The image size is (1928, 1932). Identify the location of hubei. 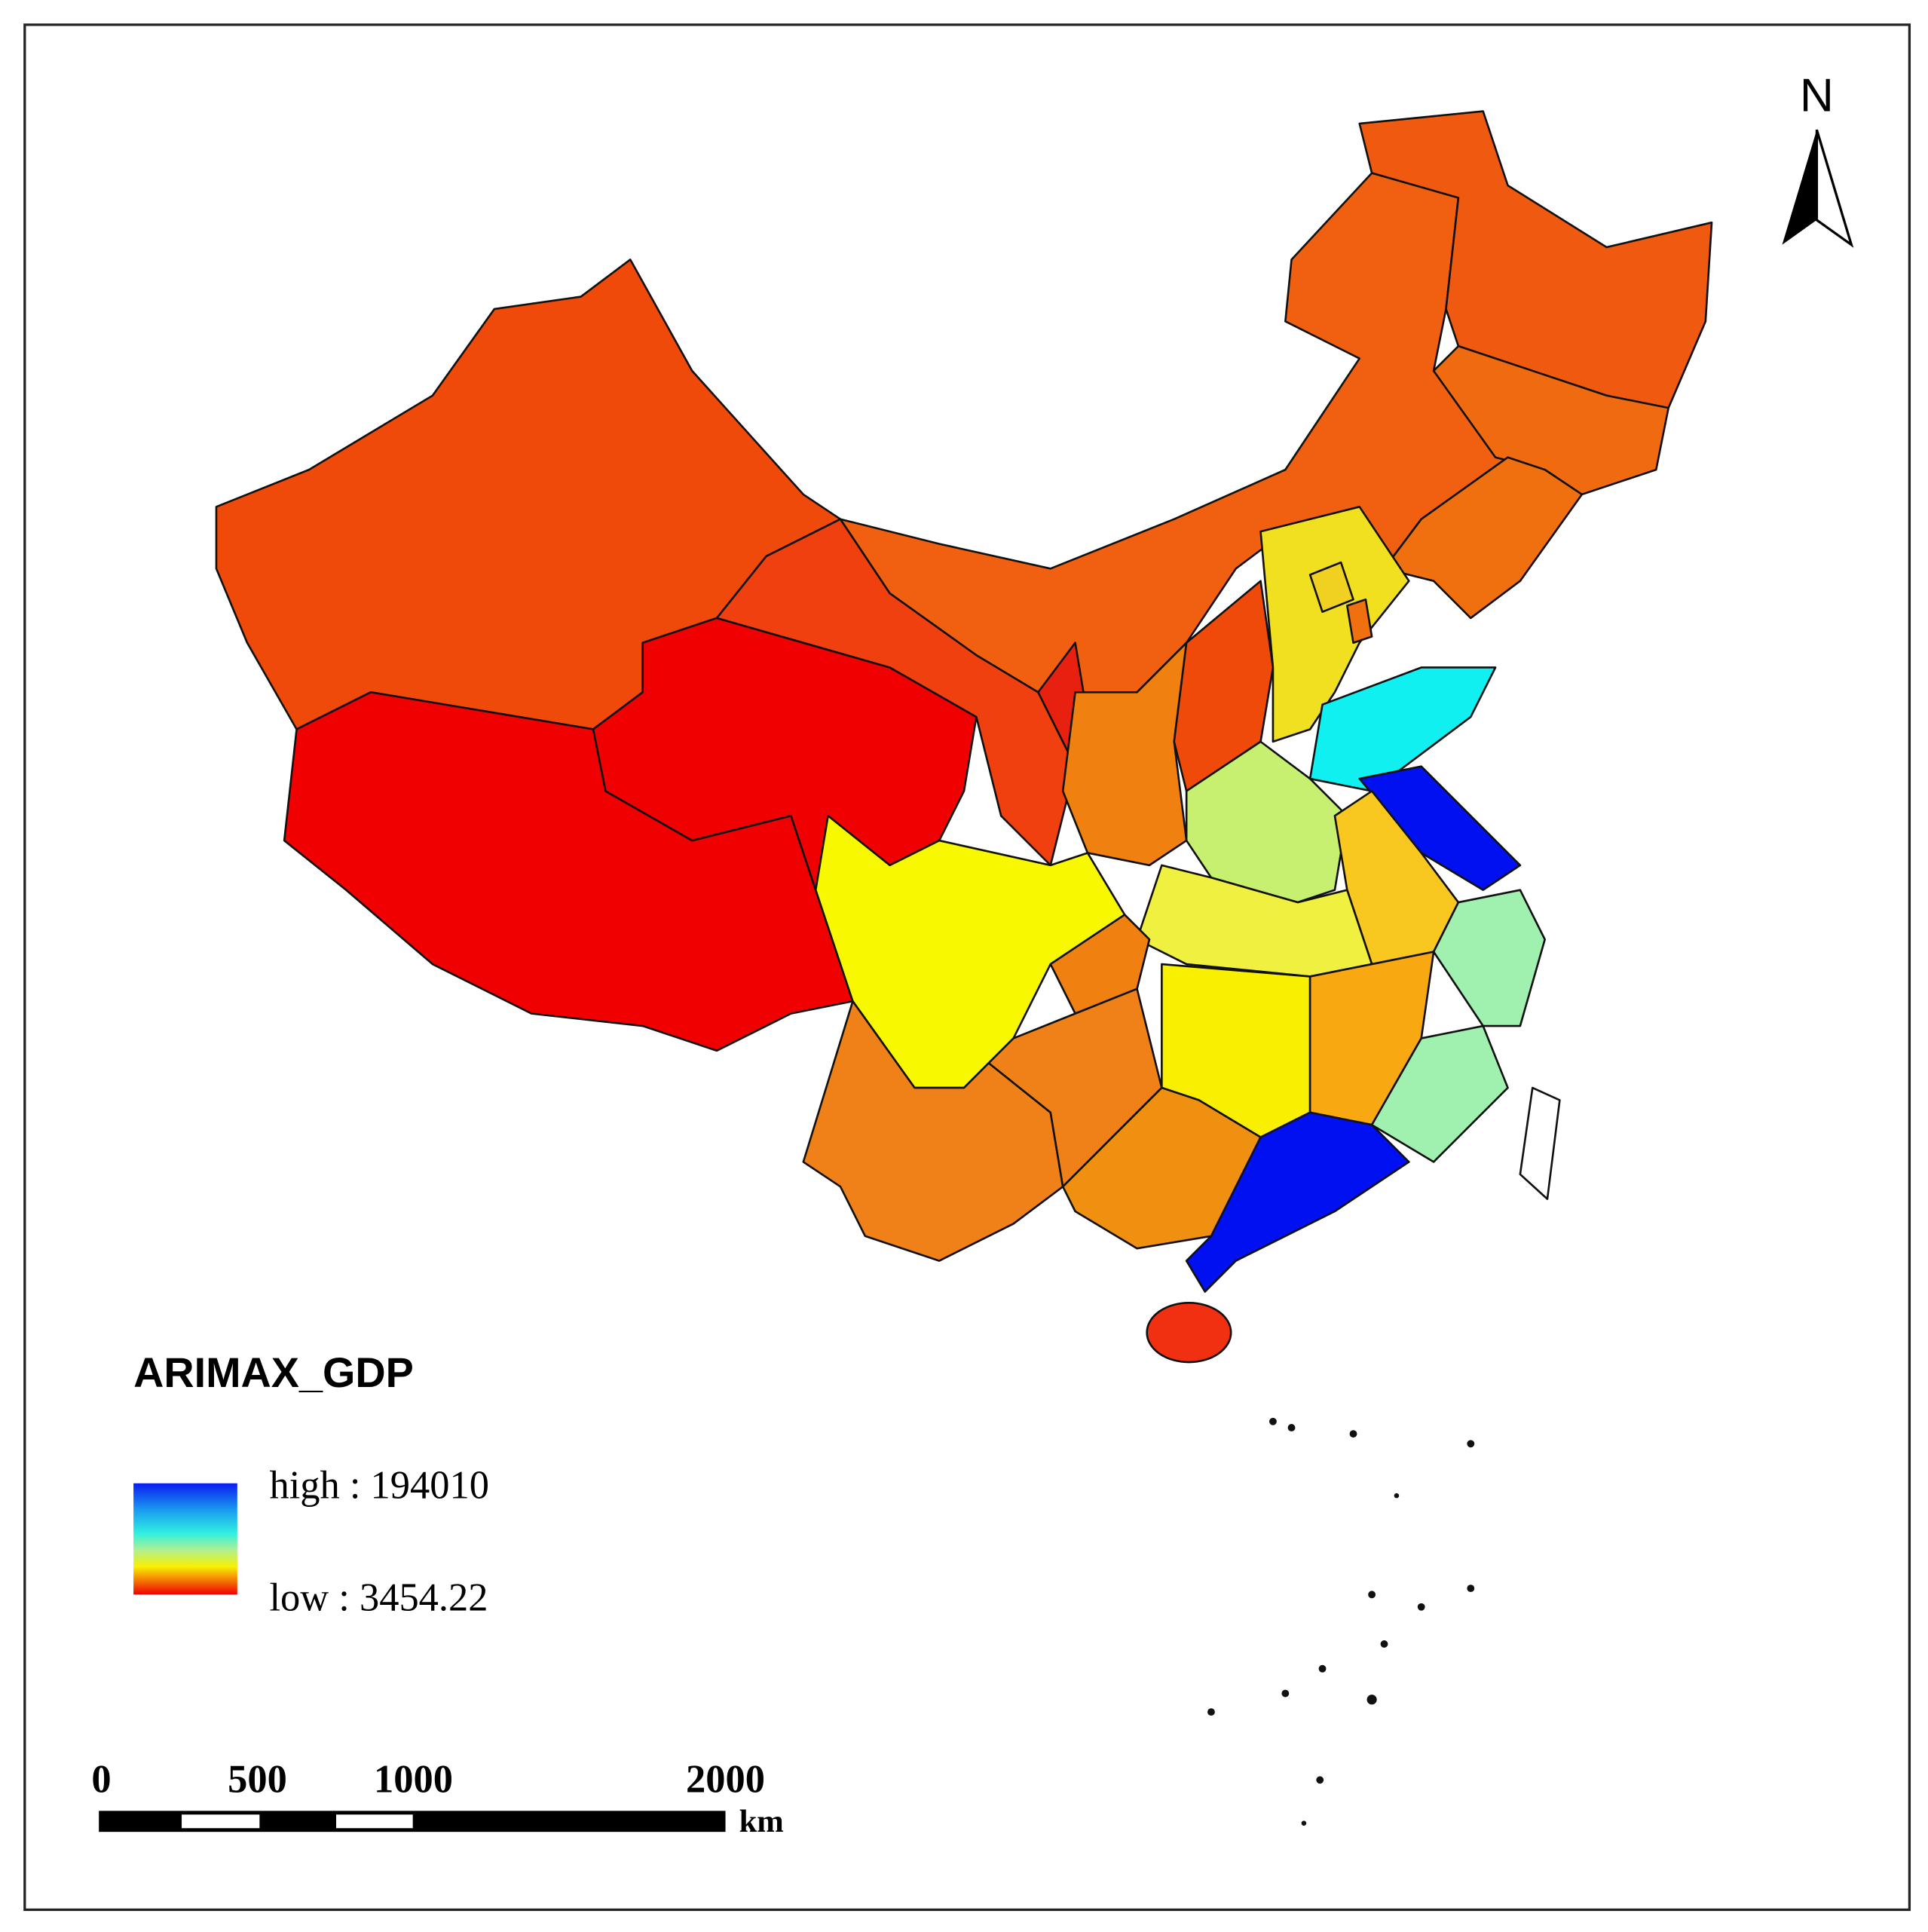
(1255, 921).